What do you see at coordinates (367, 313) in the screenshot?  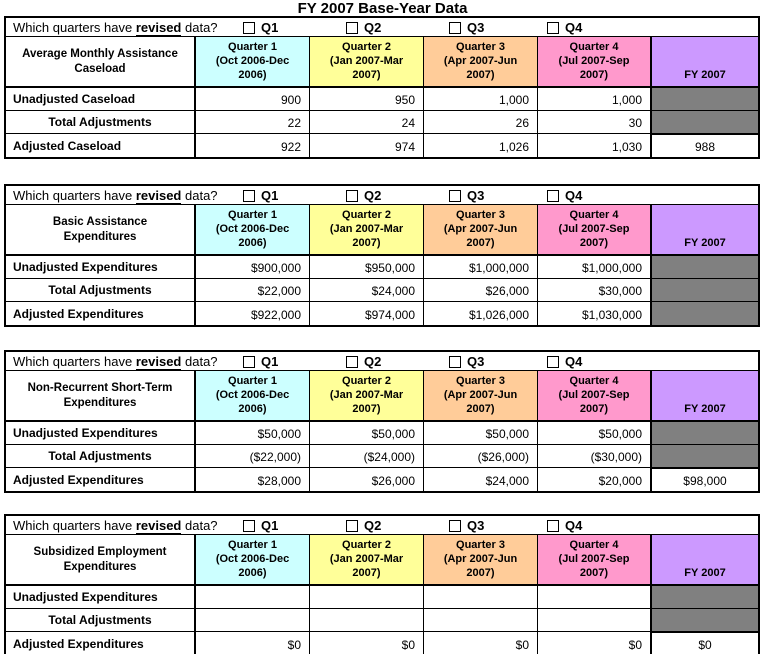 I see `q2-value-cell: $974,000` at bounding box center [367, 313].